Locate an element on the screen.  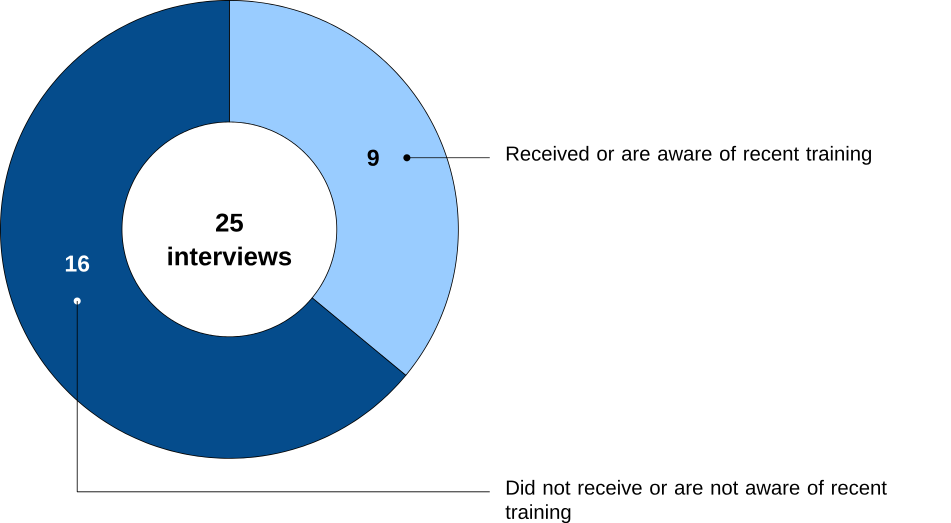
text: 25 interviews is located at coordinates (230, 239).